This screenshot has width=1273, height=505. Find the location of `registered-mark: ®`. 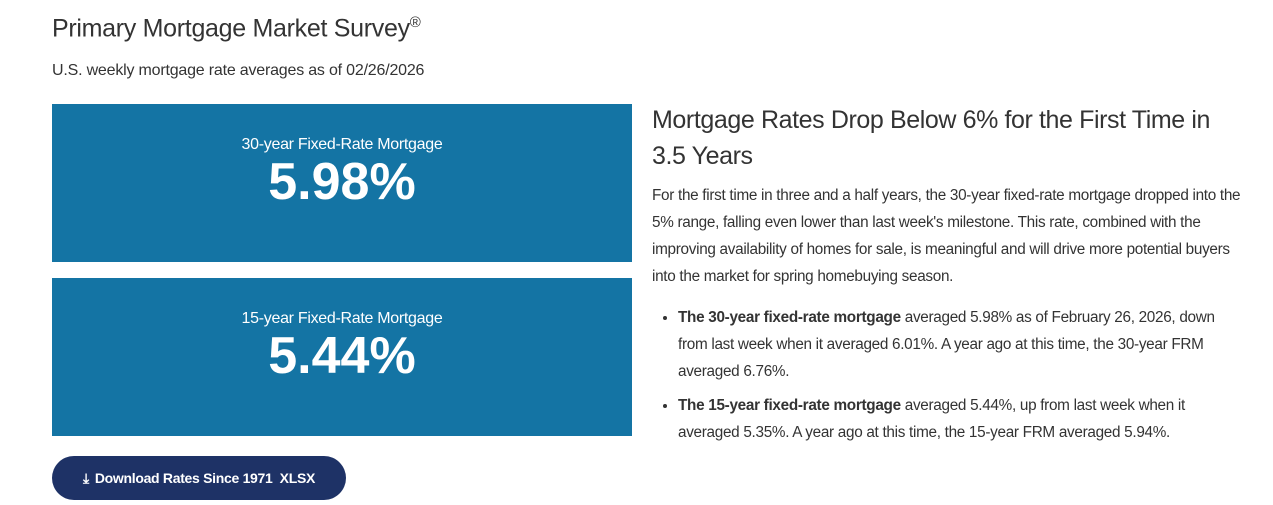

registered-mark: ® is located at coordinates (415, 22).